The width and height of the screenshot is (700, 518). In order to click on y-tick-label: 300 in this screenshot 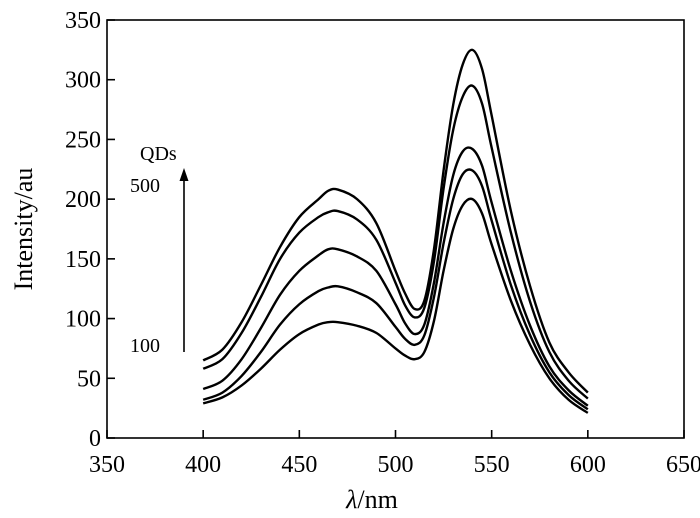, I will do `click(83, 81)`.